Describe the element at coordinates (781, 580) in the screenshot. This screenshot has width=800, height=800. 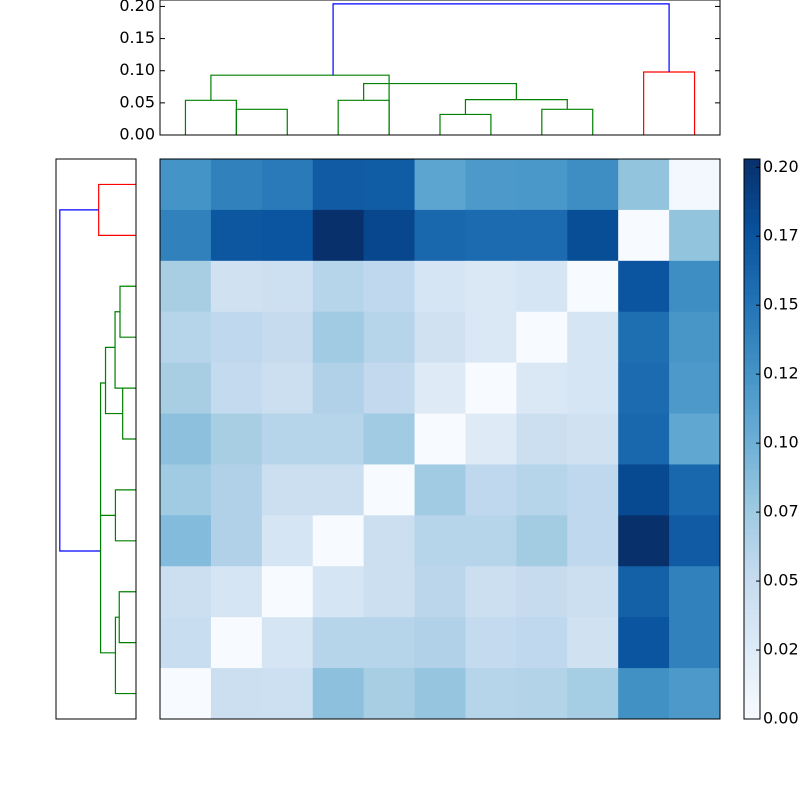
I see `colorbar-tick-label: 0.05` at that location.